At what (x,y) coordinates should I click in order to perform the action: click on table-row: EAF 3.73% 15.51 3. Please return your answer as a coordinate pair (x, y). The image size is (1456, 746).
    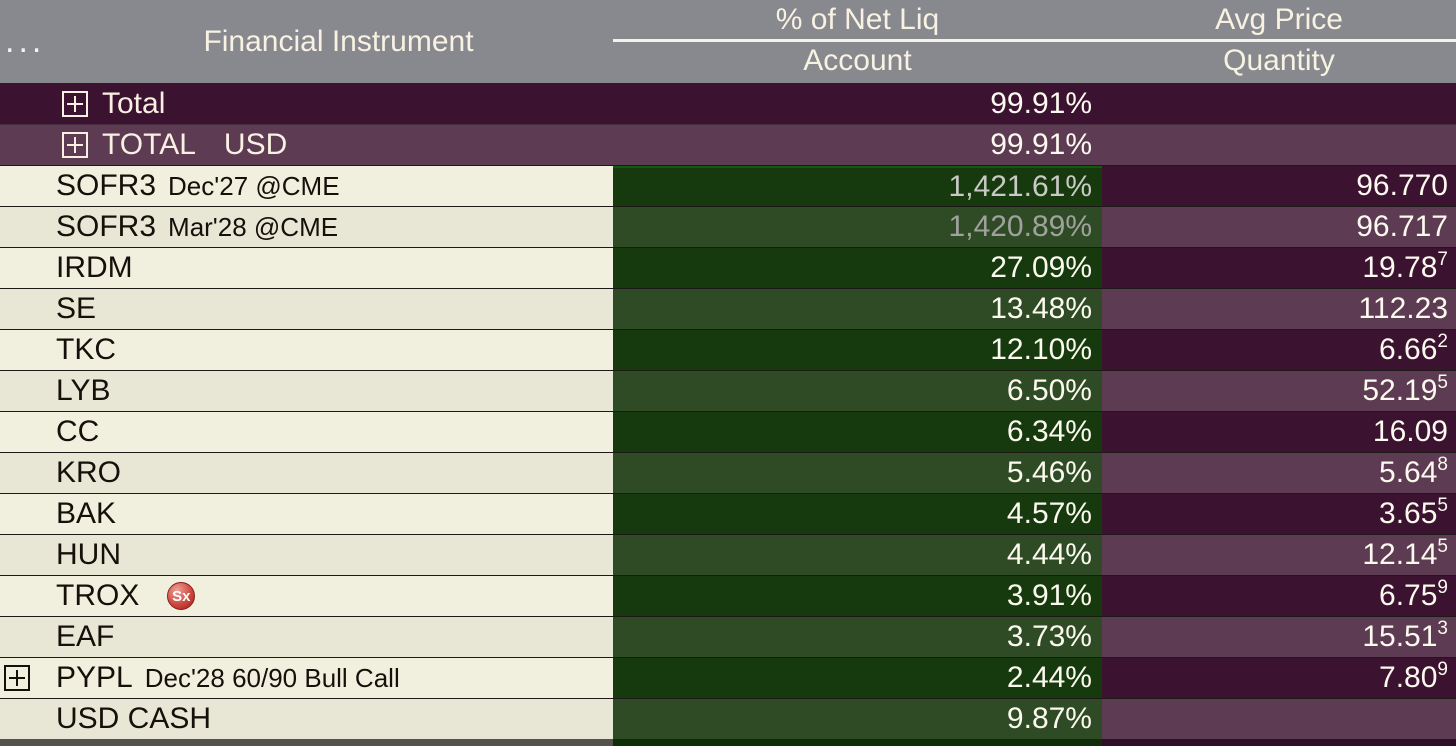
    Looking at the image, I should click on (728, 636).